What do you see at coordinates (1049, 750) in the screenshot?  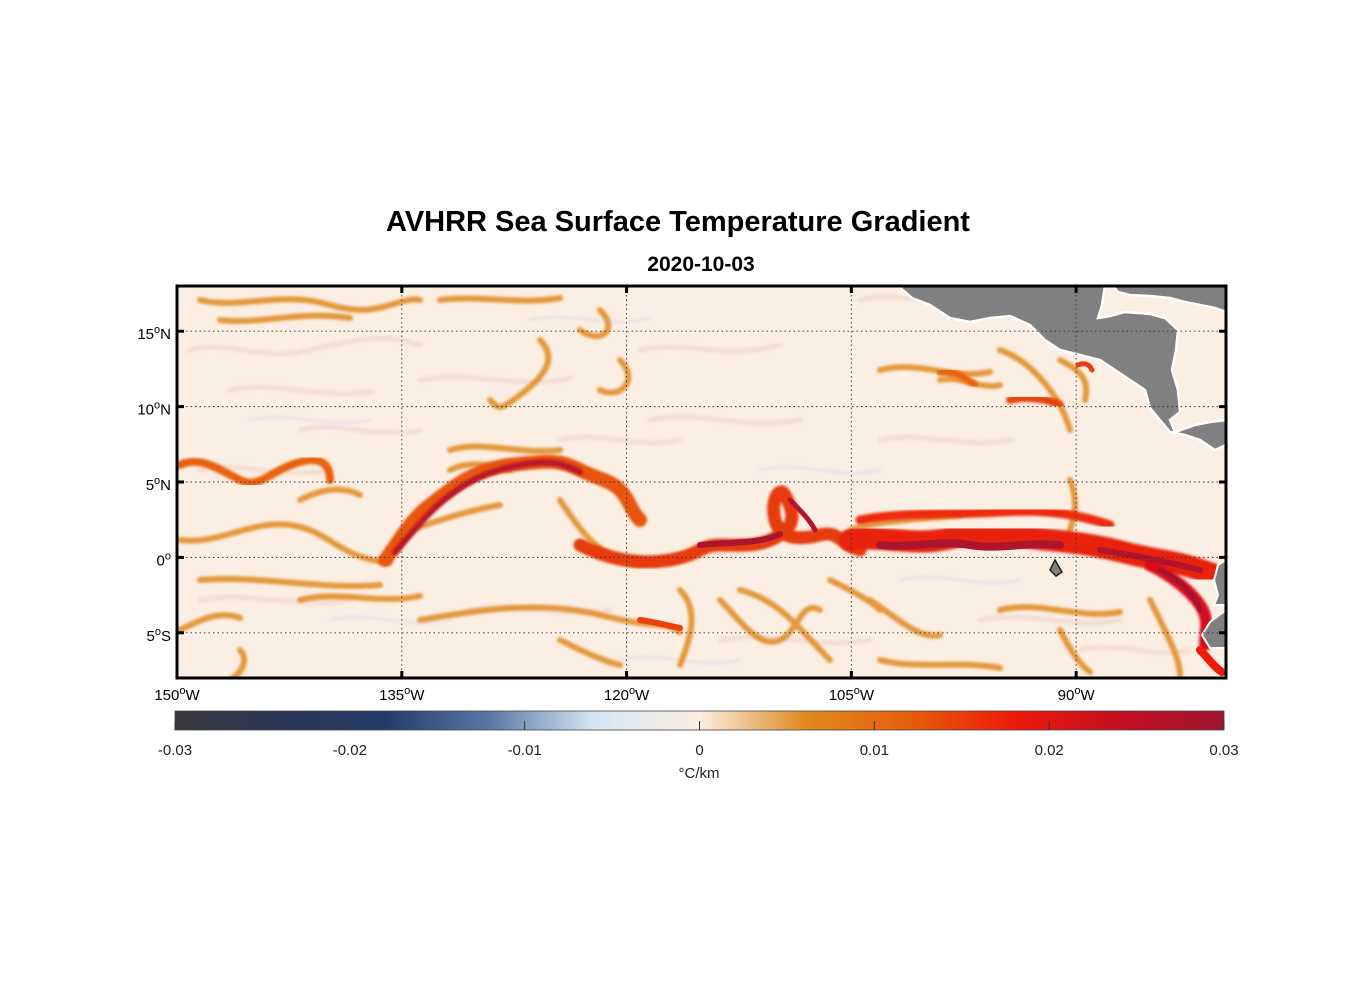 I see `colorbar-tick-label: 0.02` at bounding box center [1049, 750].